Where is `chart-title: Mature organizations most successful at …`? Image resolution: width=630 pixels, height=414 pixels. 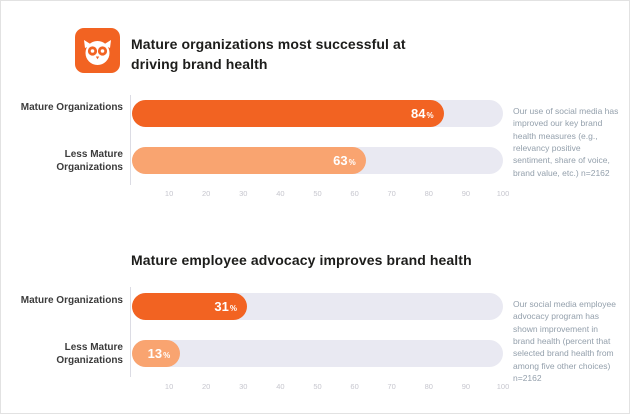
chart-title: Mature organizations most successful at … is located at coordinates (268, 54).